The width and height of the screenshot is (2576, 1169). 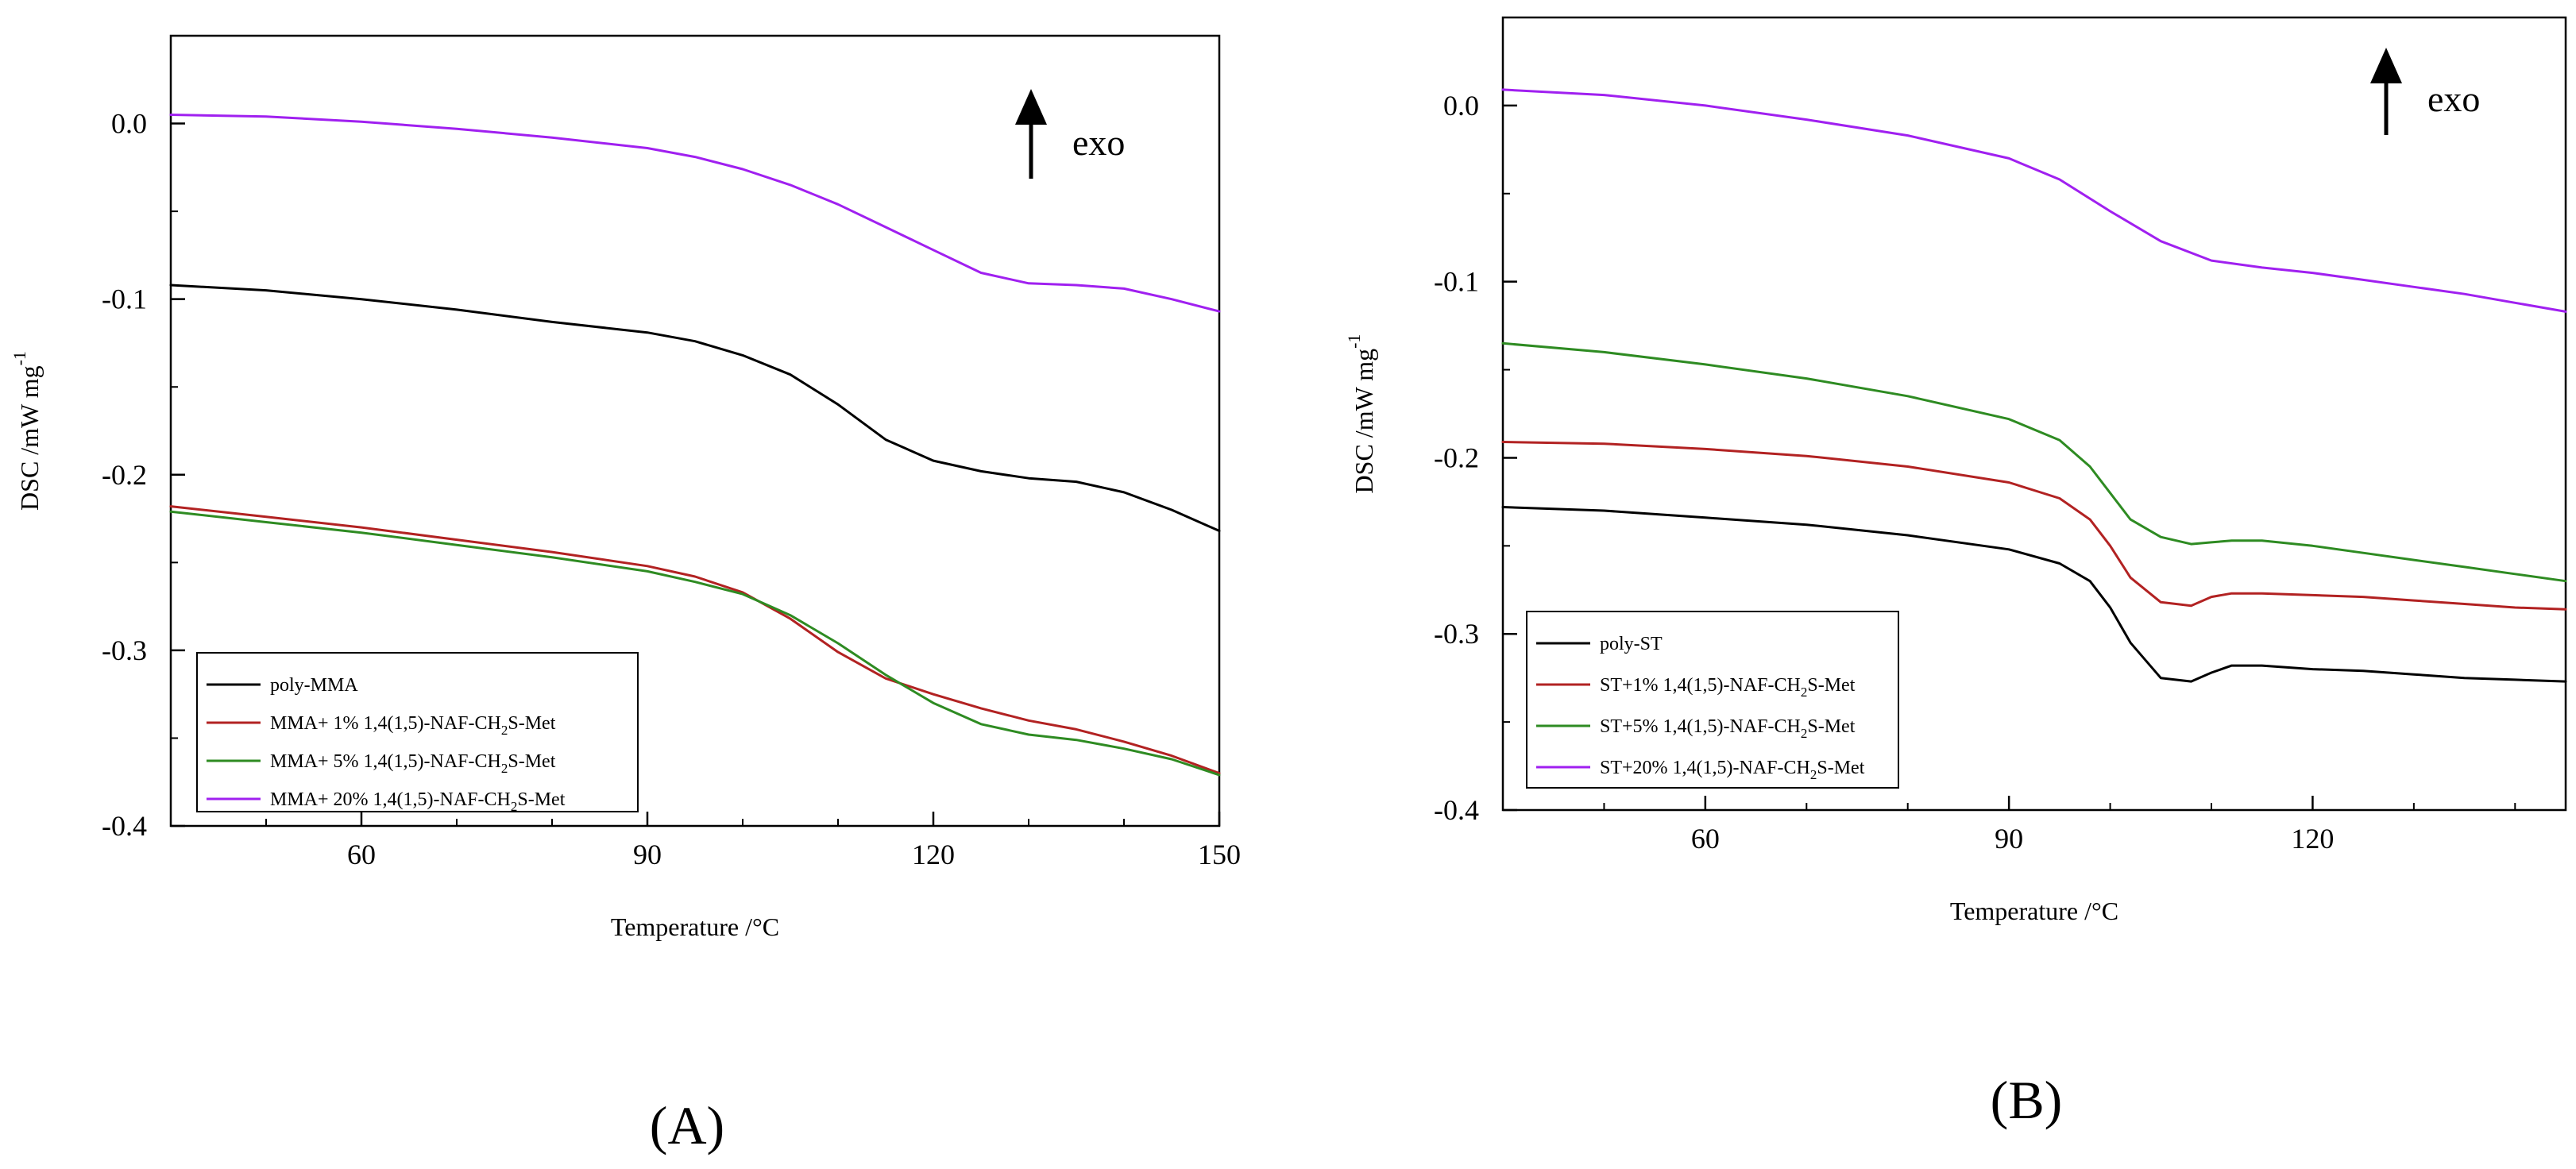 What do you see at coordinates (385, 762) in the screenshot?
I see `legend-label-text: MMA+ 5% 1,4(1,5)-NAF-CH` at bounding box center [385, 762].